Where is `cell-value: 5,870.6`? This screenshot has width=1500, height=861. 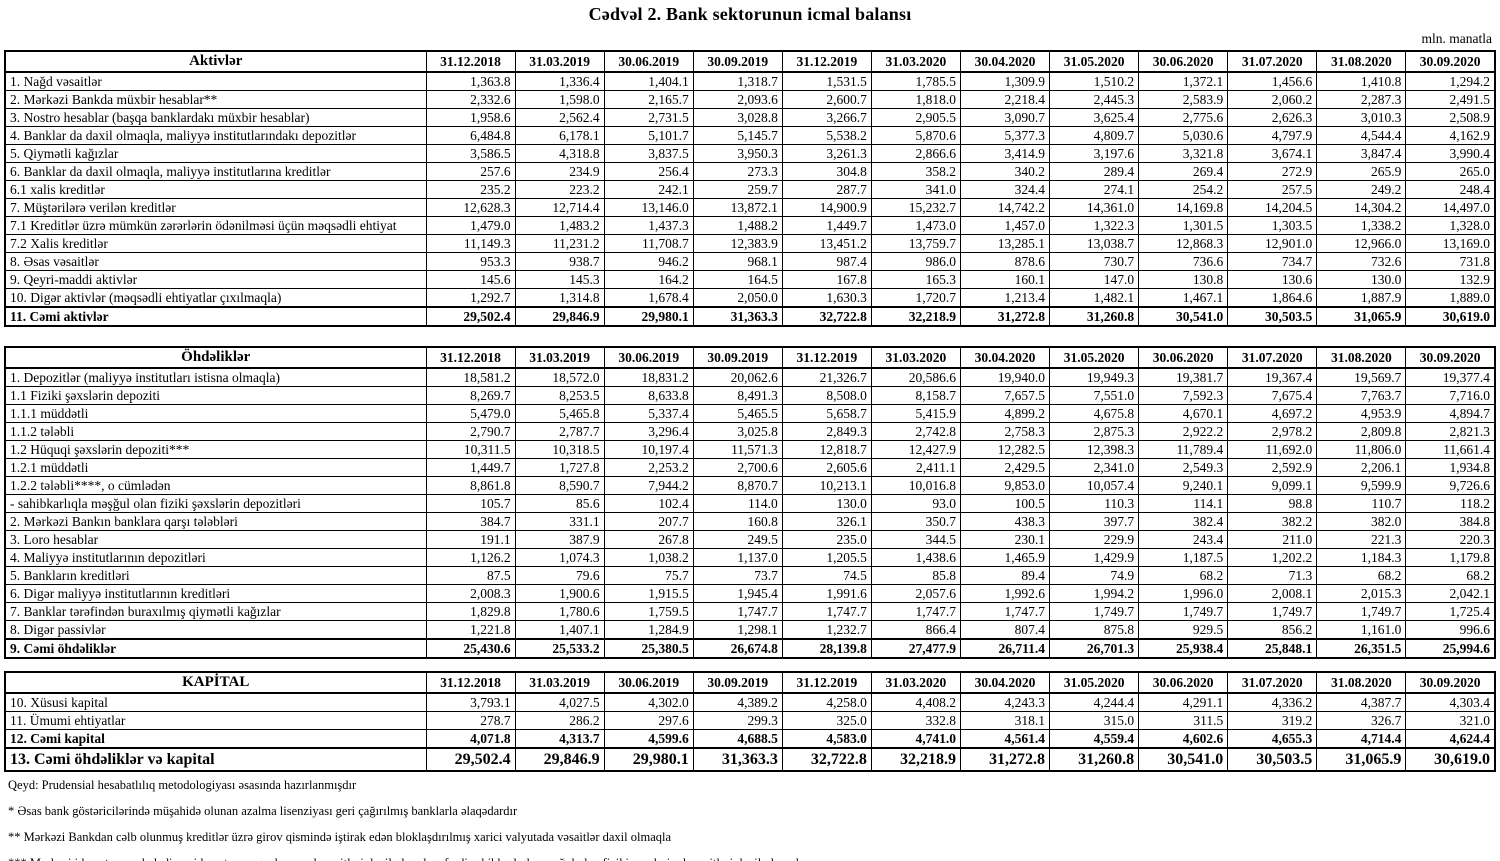
cell-value: 5,870.6 is located at coordinates (915, 135).